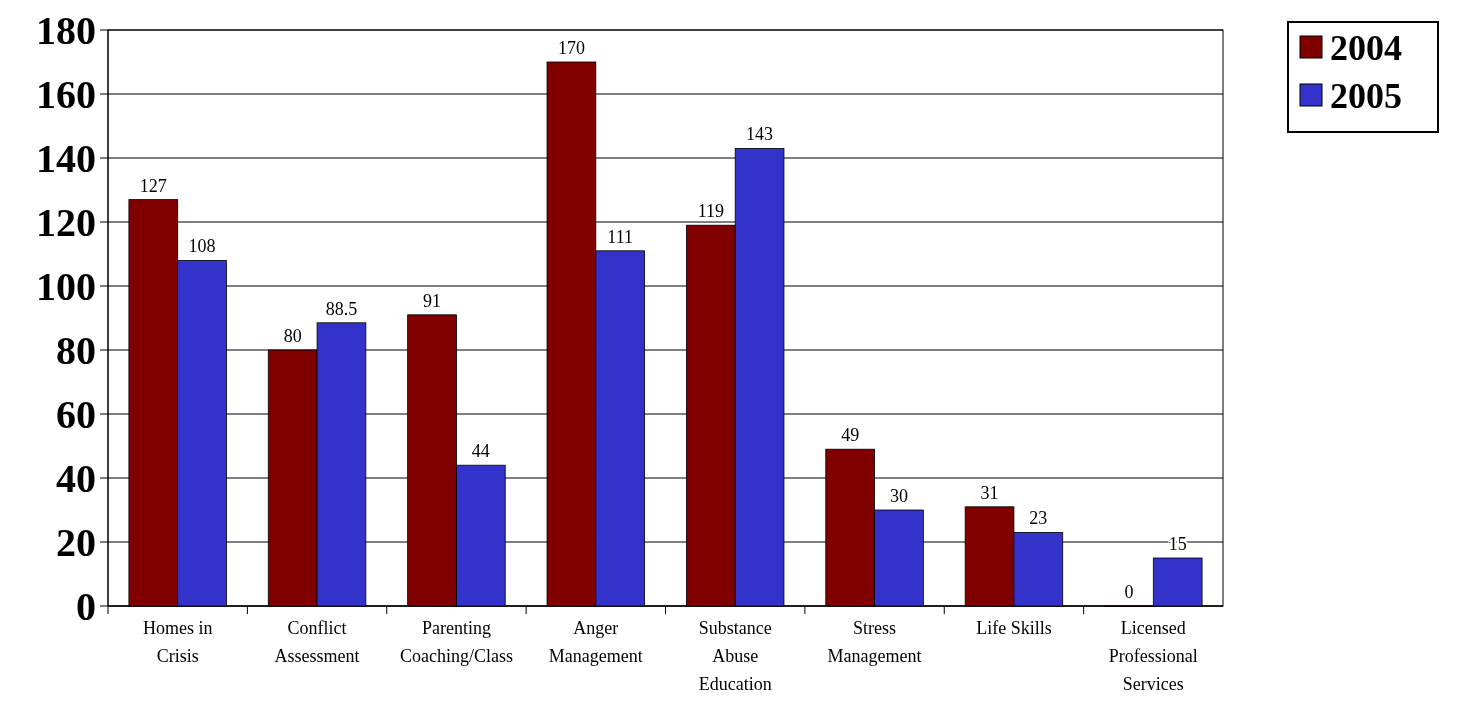 Image resolution: width=1468 pixels, height=717 pixels. What do you see at coordinates (76, 414) in the screenshot?
I see `y-tick-label: 60` at bounding box center [76, 414].